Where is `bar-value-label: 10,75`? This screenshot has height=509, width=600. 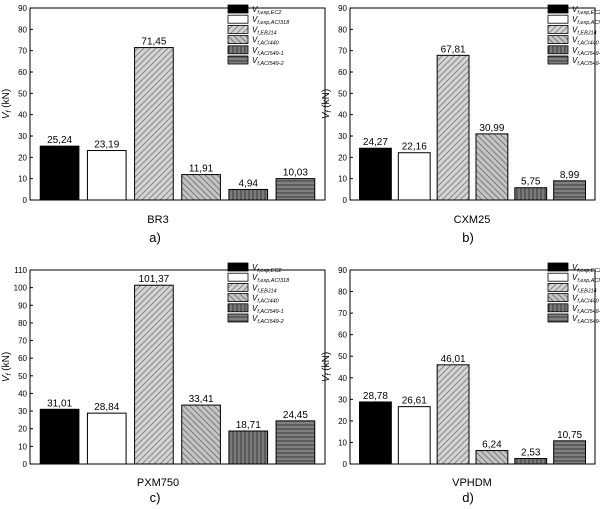
bar-value-label: 10,75 is located at coordinates (569, 435).